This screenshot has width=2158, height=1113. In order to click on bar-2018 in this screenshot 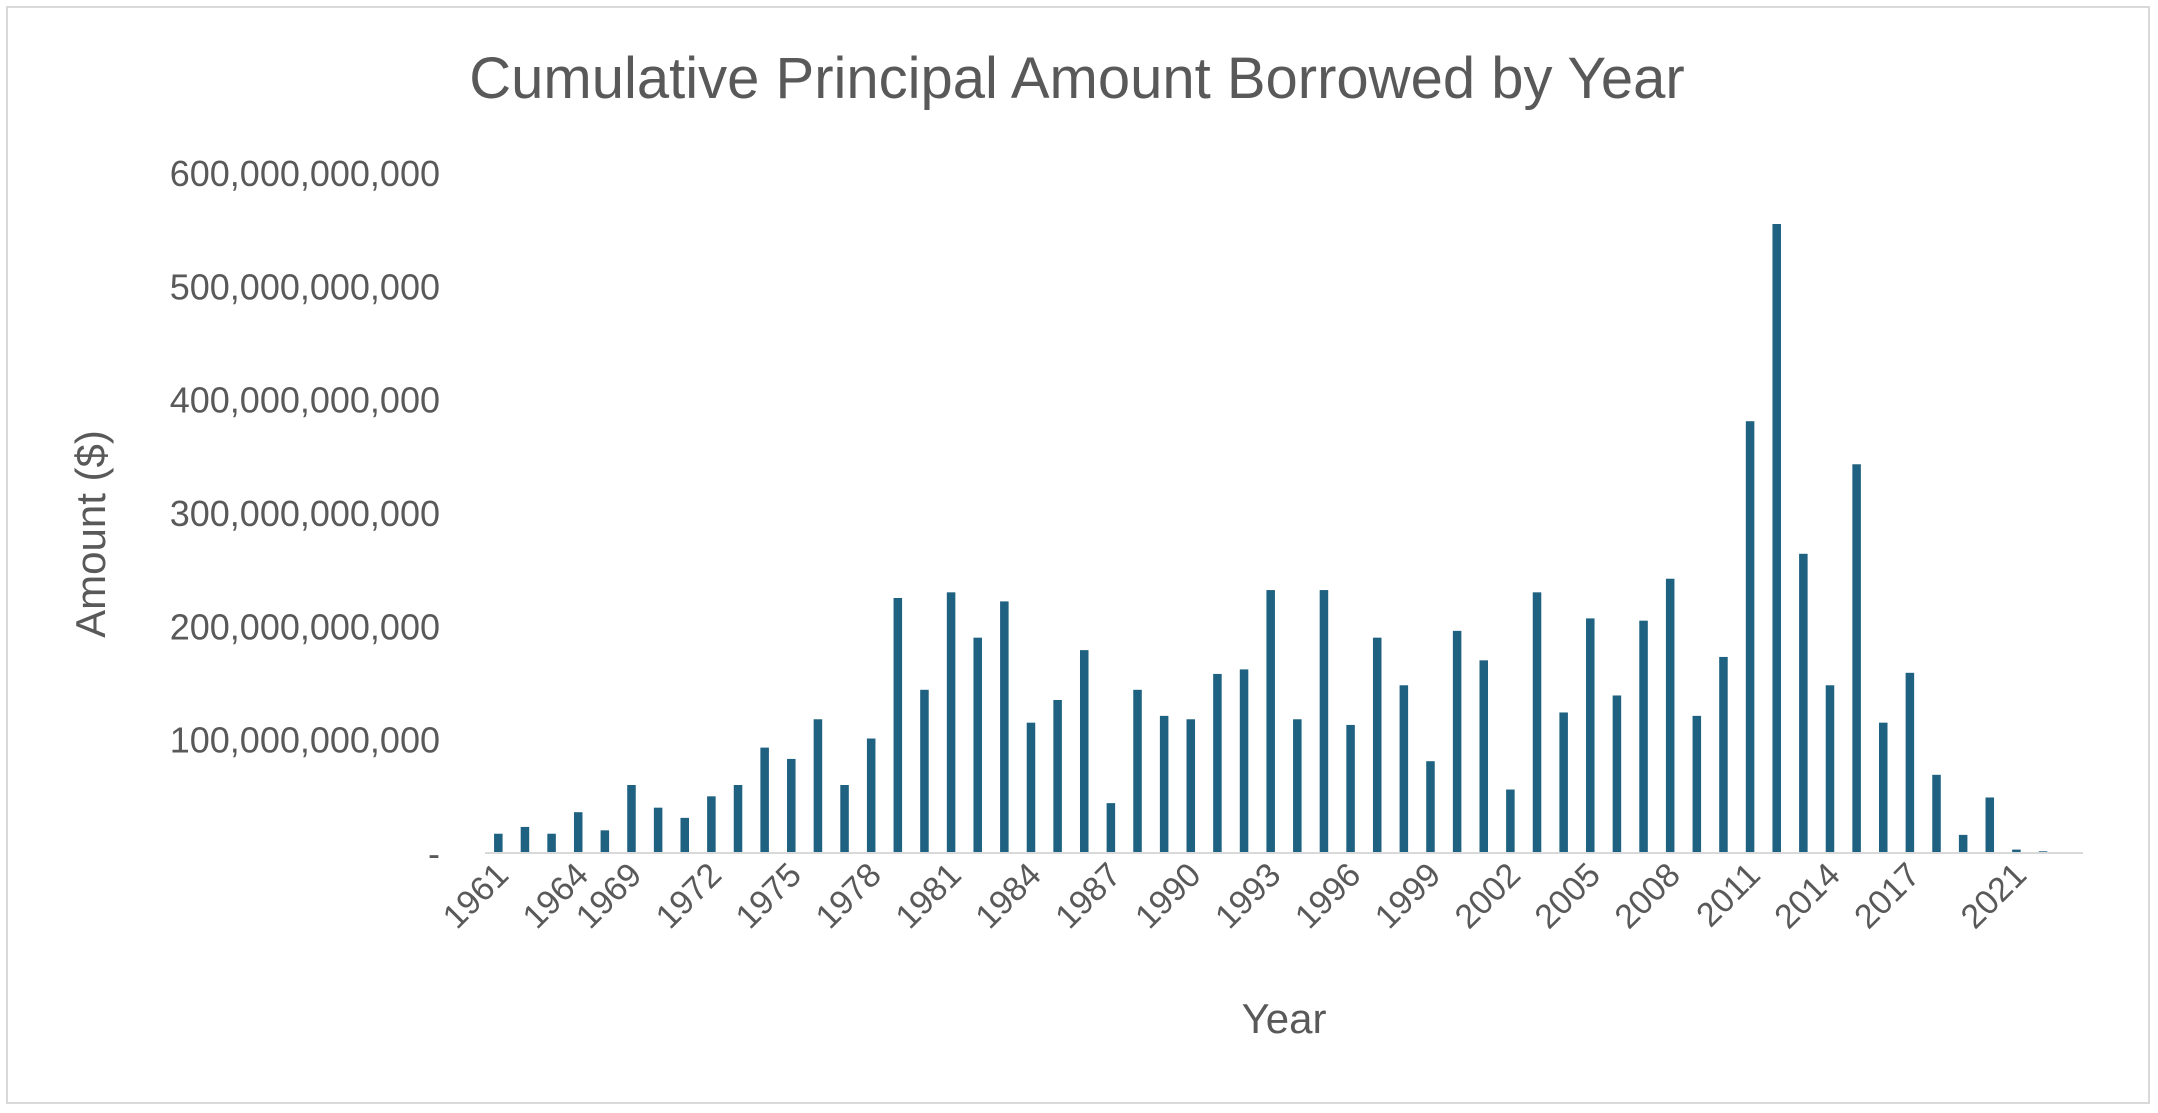, I will do `click(1936, 813)`.